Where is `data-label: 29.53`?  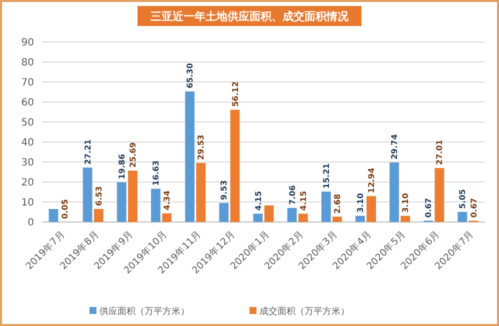 data-label: 29.53 is located at coordinates (201, 147).